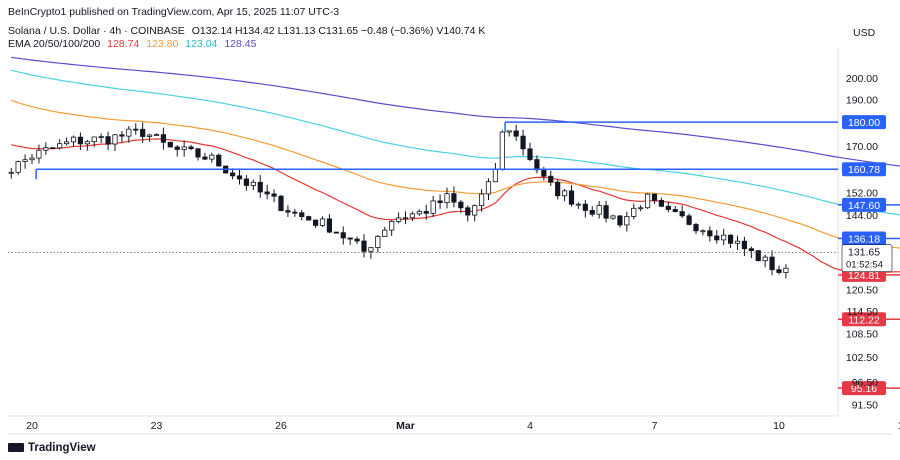 Image resolution: width=900 pixels, height=460 pixels. I want to click on level-tag-160.78, so click(864, 169).